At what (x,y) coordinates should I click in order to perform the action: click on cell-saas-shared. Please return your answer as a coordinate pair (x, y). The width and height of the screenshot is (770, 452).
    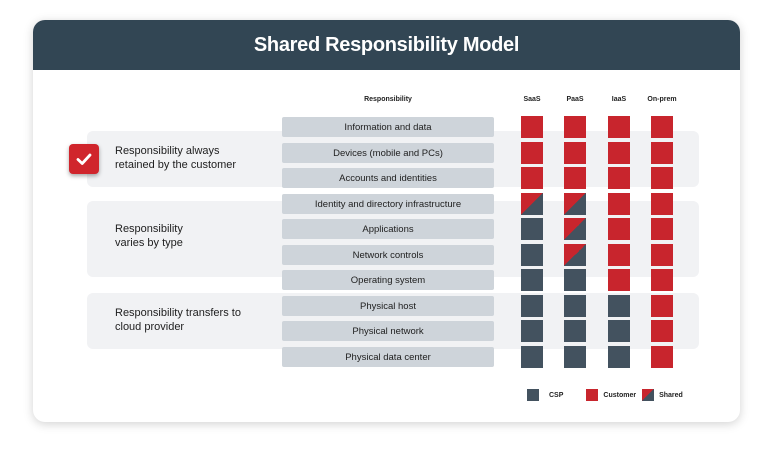
    Looking at the image, I should click on (532, 204).